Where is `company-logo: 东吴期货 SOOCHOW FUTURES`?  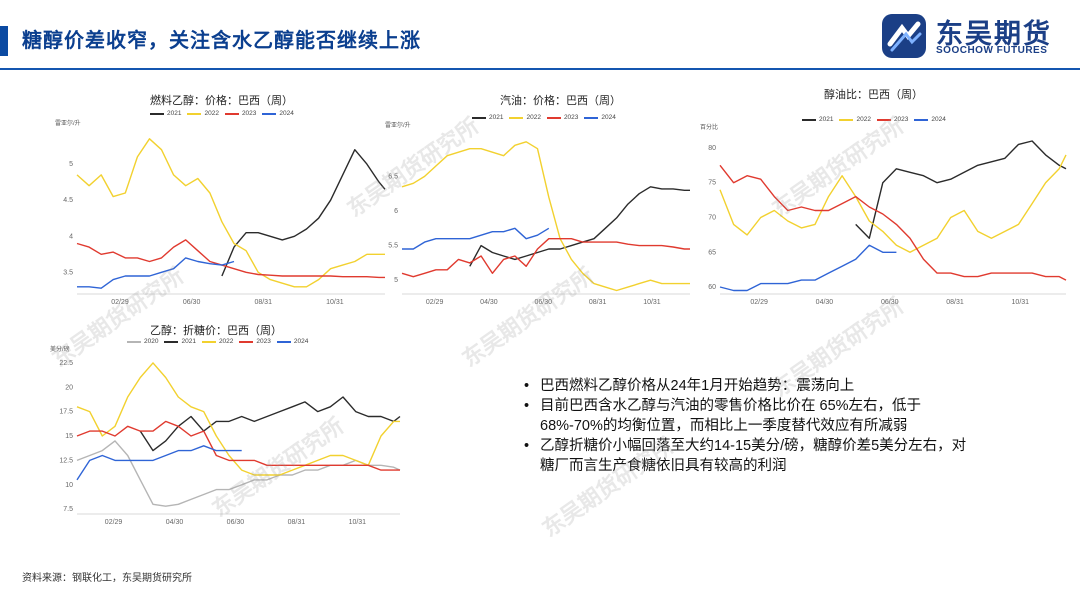
company-logo: 东吴期货 SOOCHOW FUTURES is located at coordinates (975, 36).